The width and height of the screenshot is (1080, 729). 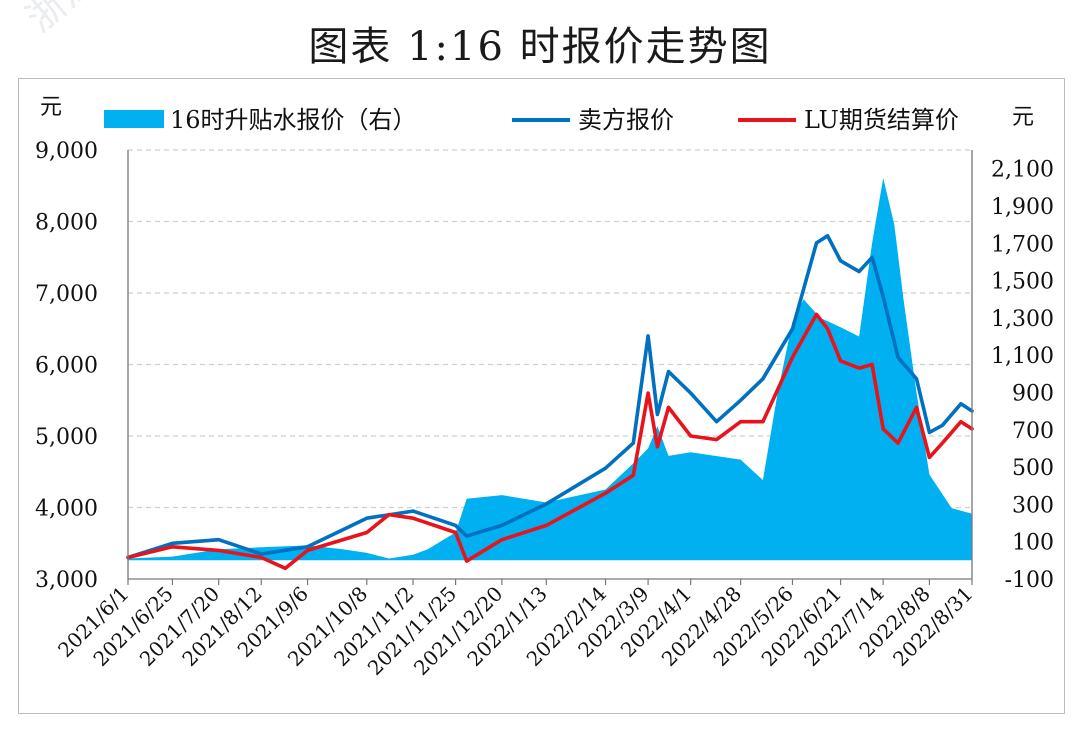 I want to click on right-axis-unit: 元, so click(x=1023, y=117).